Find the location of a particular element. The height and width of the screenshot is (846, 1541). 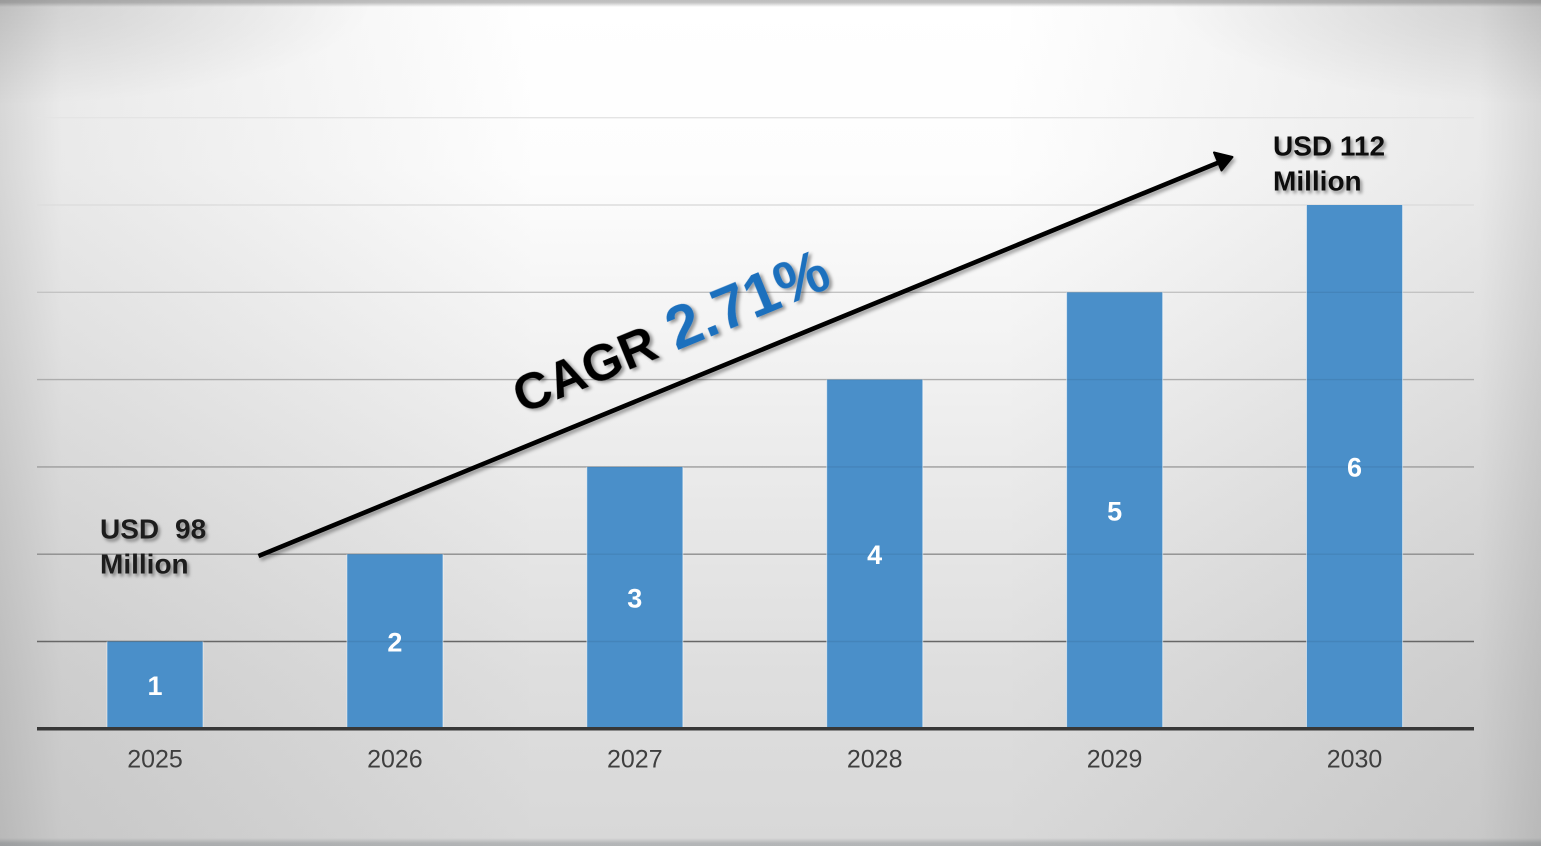

svg-text: USD is located at coordinates (129, 529).